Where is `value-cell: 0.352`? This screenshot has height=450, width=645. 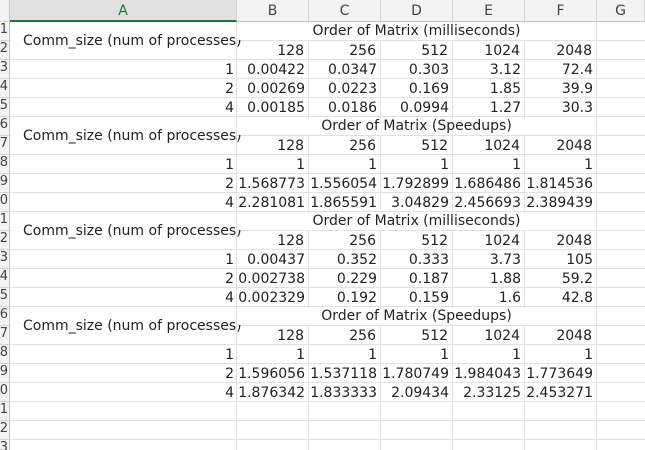 value-cell: 0.352 is located at coordinates (356, 260).